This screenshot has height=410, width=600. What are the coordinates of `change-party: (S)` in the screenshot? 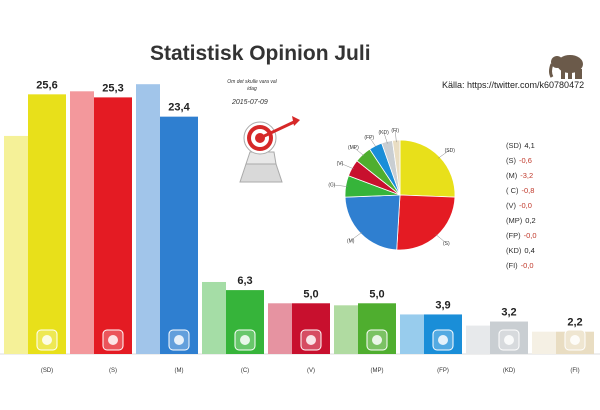 It's located at (511, 160).